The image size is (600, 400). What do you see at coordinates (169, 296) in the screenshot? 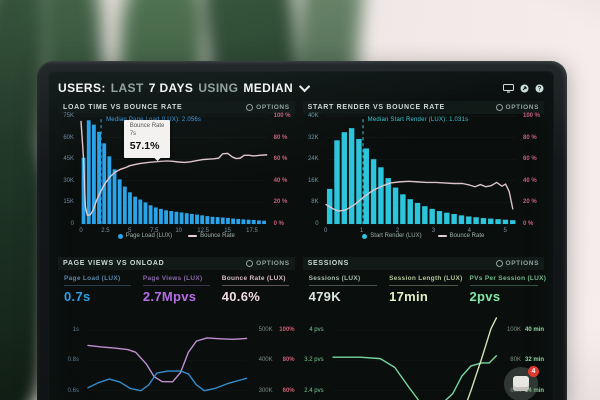
I see `metric-value: 2.7Mpvs` at bounding box center [169, 296].